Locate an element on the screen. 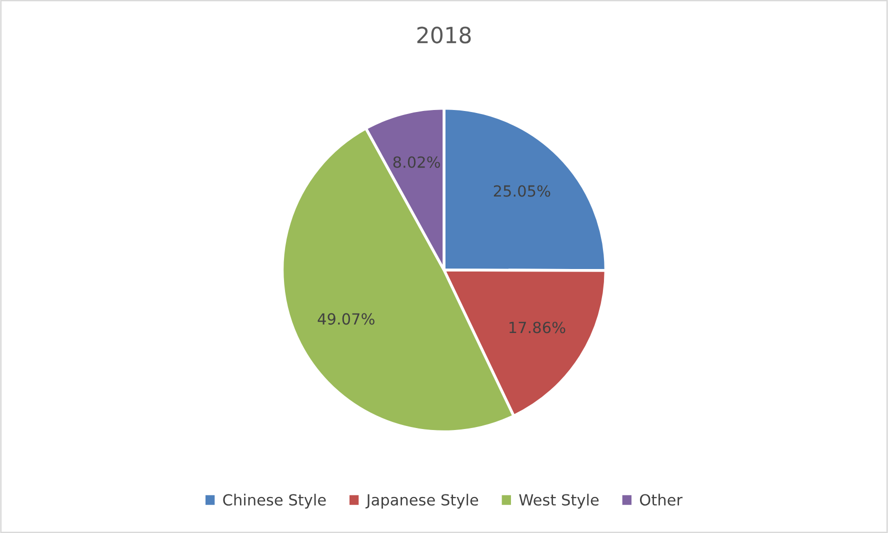  data-label: 17.86% is located at coordinates (538, 328).